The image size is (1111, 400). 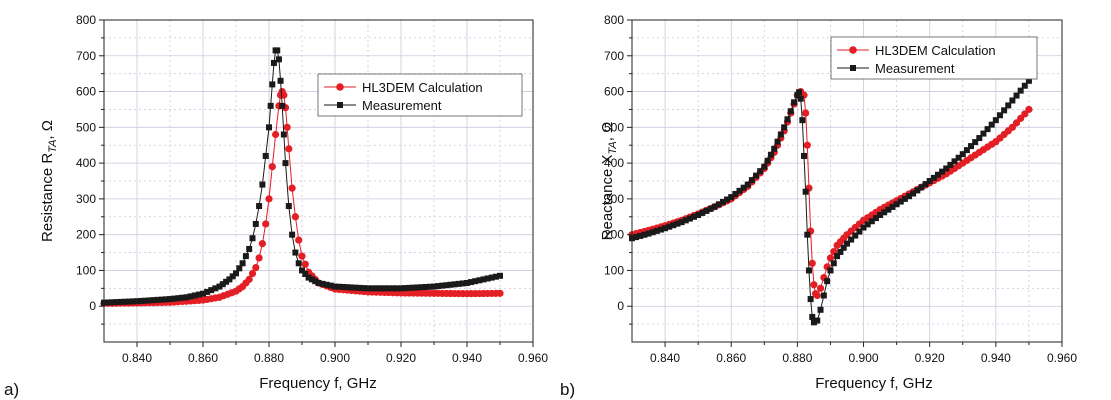 What do you see at coordinates (864, 358) in the screenshot?
I see `x-tick-label: 0.900` at bounding box center [864, 358].